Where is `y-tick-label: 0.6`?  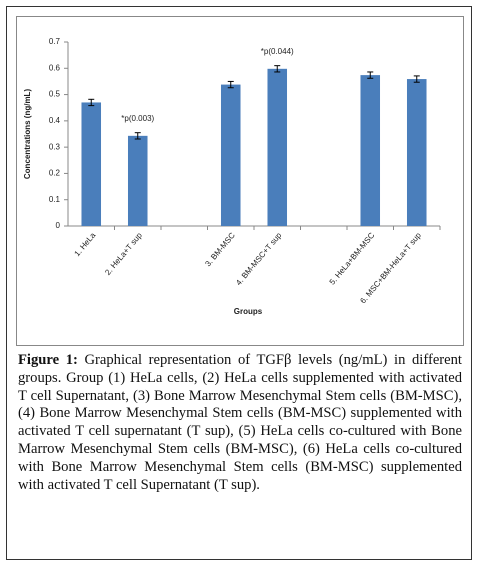
y-tick-label: 0.6 is located at coordinates (55, 67).